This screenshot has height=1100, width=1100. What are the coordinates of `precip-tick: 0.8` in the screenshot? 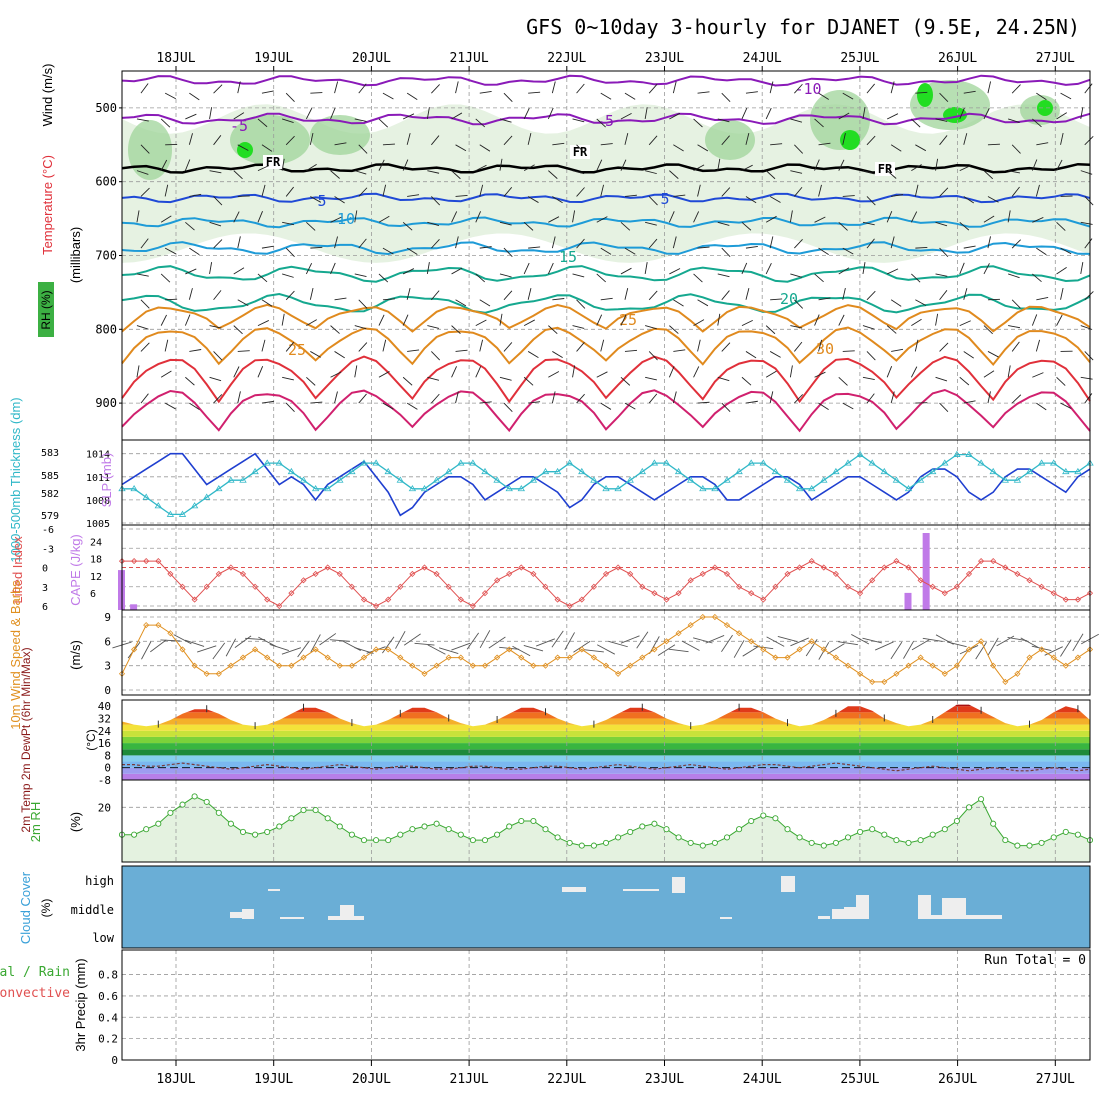 It's located at (108, 975).